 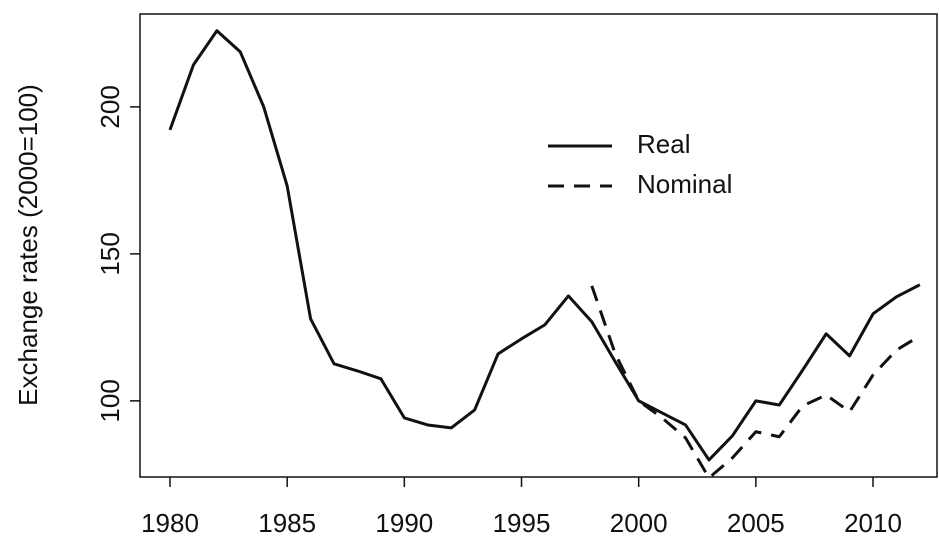 What do you see at coordinates (170, 523) in the screenshot?
I see `x-tick-label: 1980` at bounding box center [170, 523].